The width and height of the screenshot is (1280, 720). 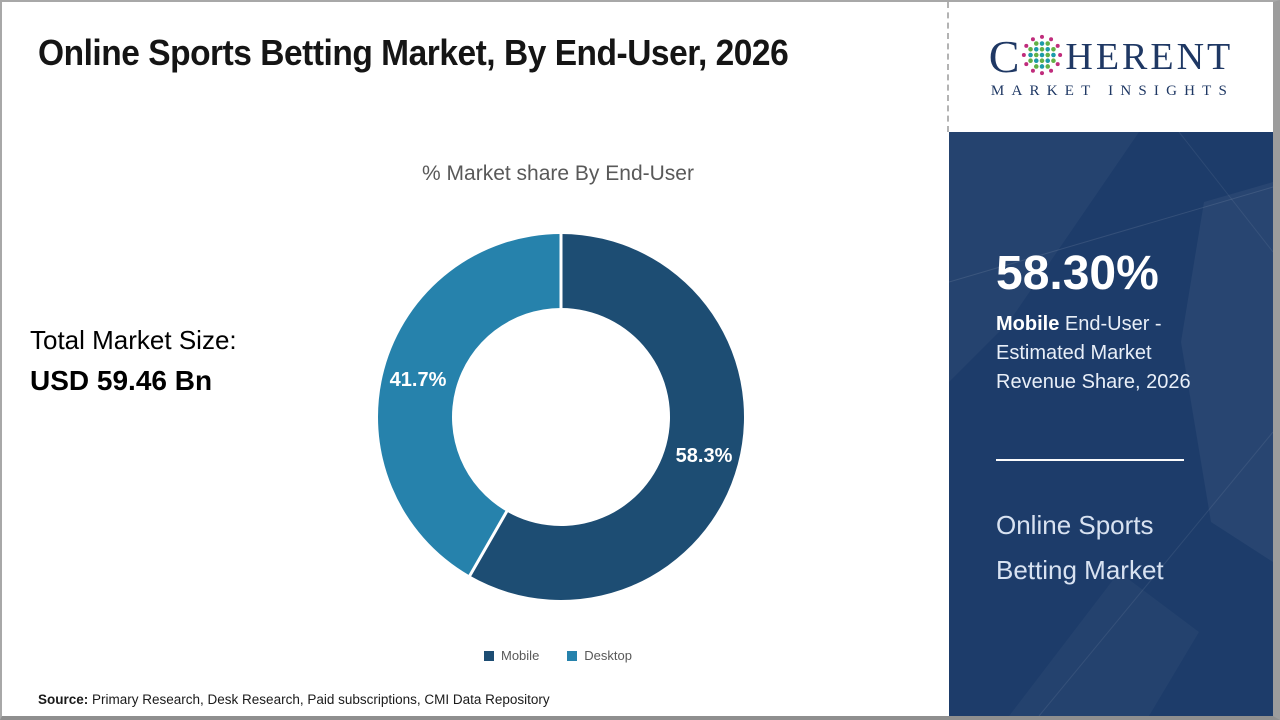 I want to click on legend-swatch-desktop, so click(x=572, y=655).